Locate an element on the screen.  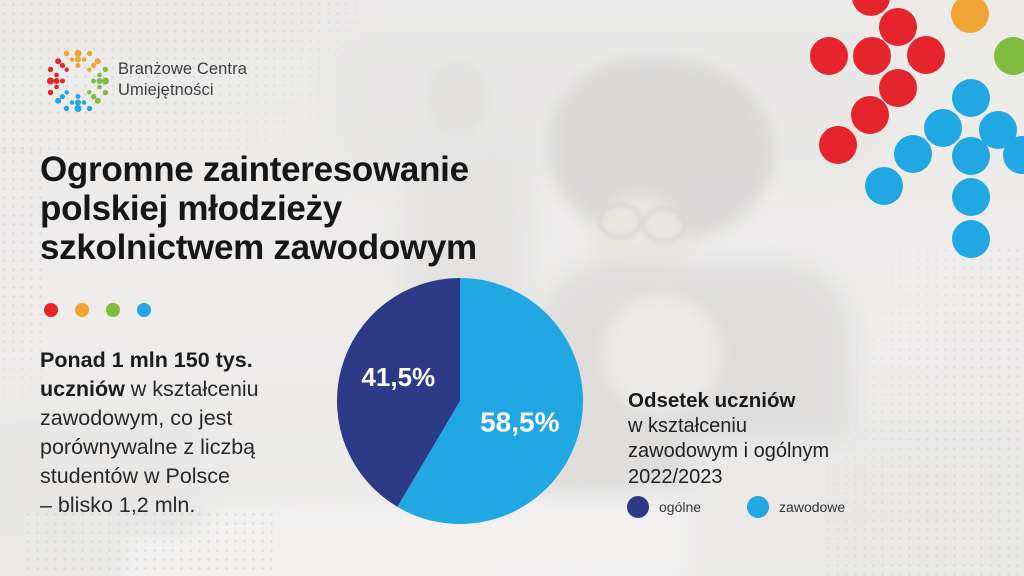
stat-line: studentów w Polsce is located at coordinates (175, 476).